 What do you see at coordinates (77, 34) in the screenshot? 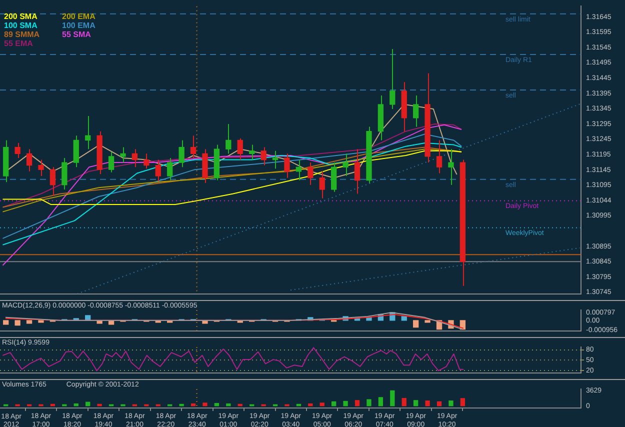
I see `text: 55 SMA` at bounding box center [77, 34].